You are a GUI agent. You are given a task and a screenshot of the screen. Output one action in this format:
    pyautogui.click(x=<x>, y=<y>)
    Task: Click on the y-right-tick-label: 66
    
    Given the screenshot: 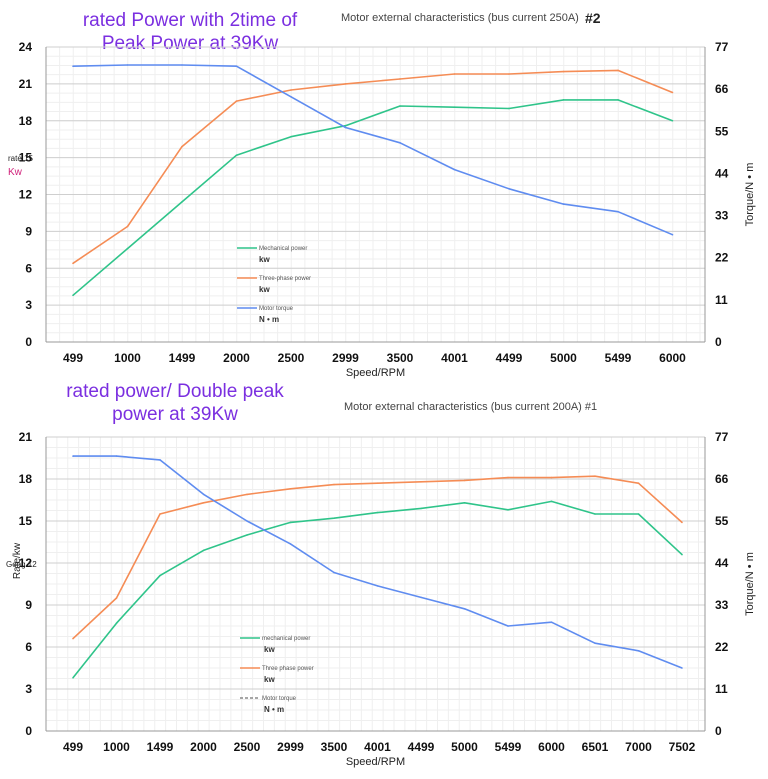 What is the action you would take?
    pyautogui.click(x=722, y=479)
    